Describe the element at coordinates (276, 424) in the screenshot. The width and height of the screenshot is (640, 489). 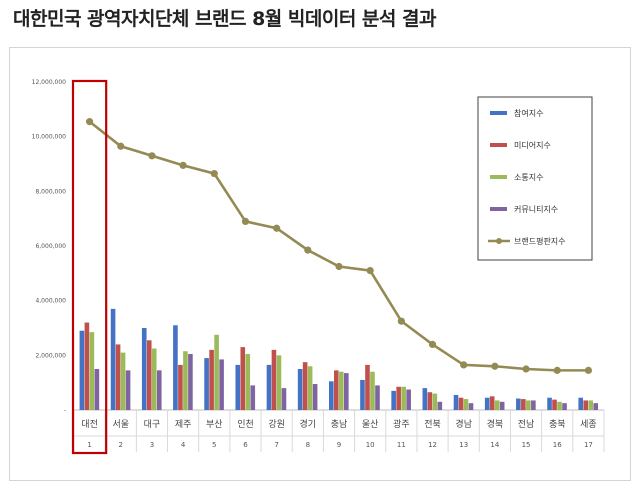
I see `category-label: 강원` at that location.